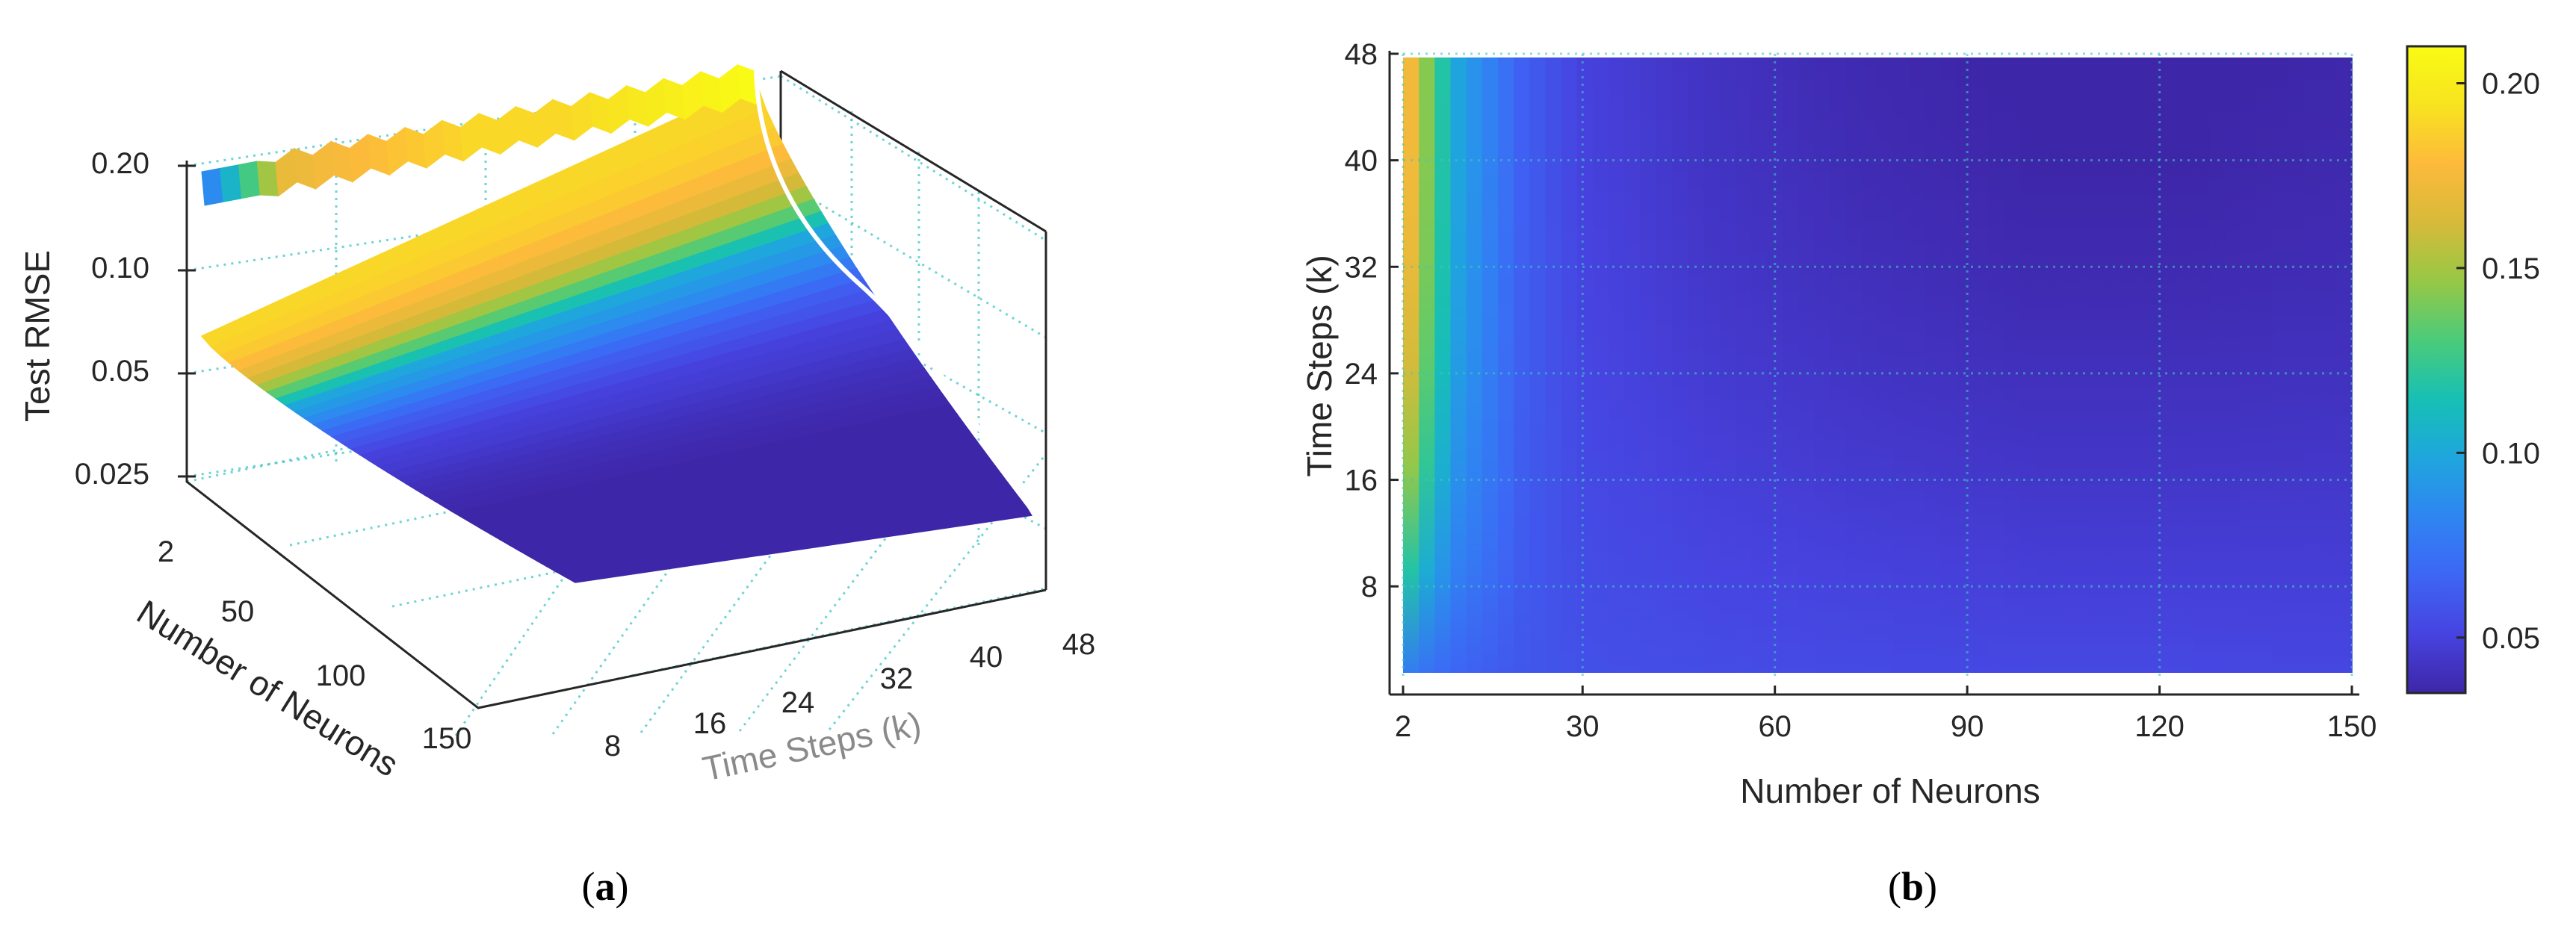 The height and width of the screenshot is (926, 2576). What do you see at coordinates (112, 475) in the screenshot?
I see `z-tick-label: 0.025` at bounding box center [112, 475].